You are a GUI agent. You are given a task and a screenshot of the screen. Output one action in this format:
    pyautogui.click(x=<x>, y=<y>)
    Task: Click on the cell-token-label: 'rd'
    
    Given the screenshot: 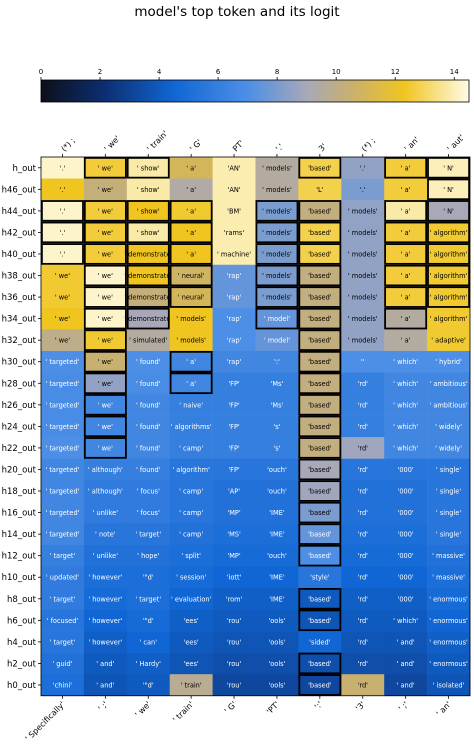 What is the action you would take?
    pyautogui.click(x=363, y=405)
    